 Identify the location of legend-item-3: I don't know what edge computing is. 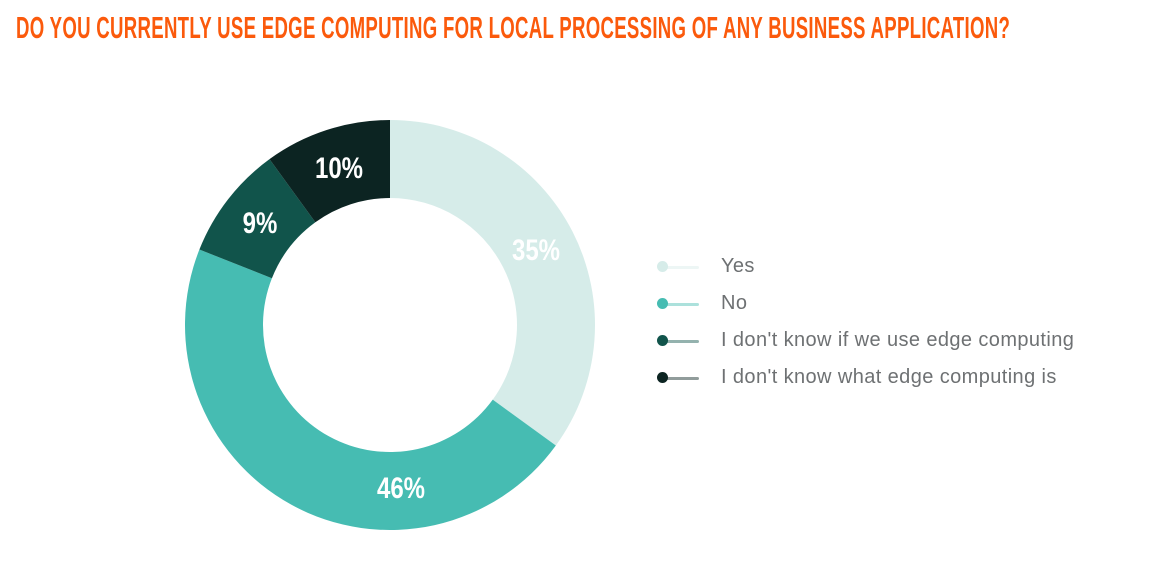
(865, 377).